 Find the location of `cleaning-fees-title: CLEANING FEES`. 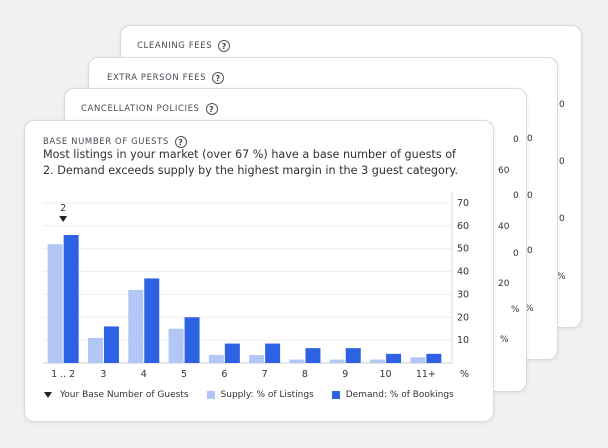

cleaning-fees-title: CLEANING FEES is located at coordinates (175, 46).